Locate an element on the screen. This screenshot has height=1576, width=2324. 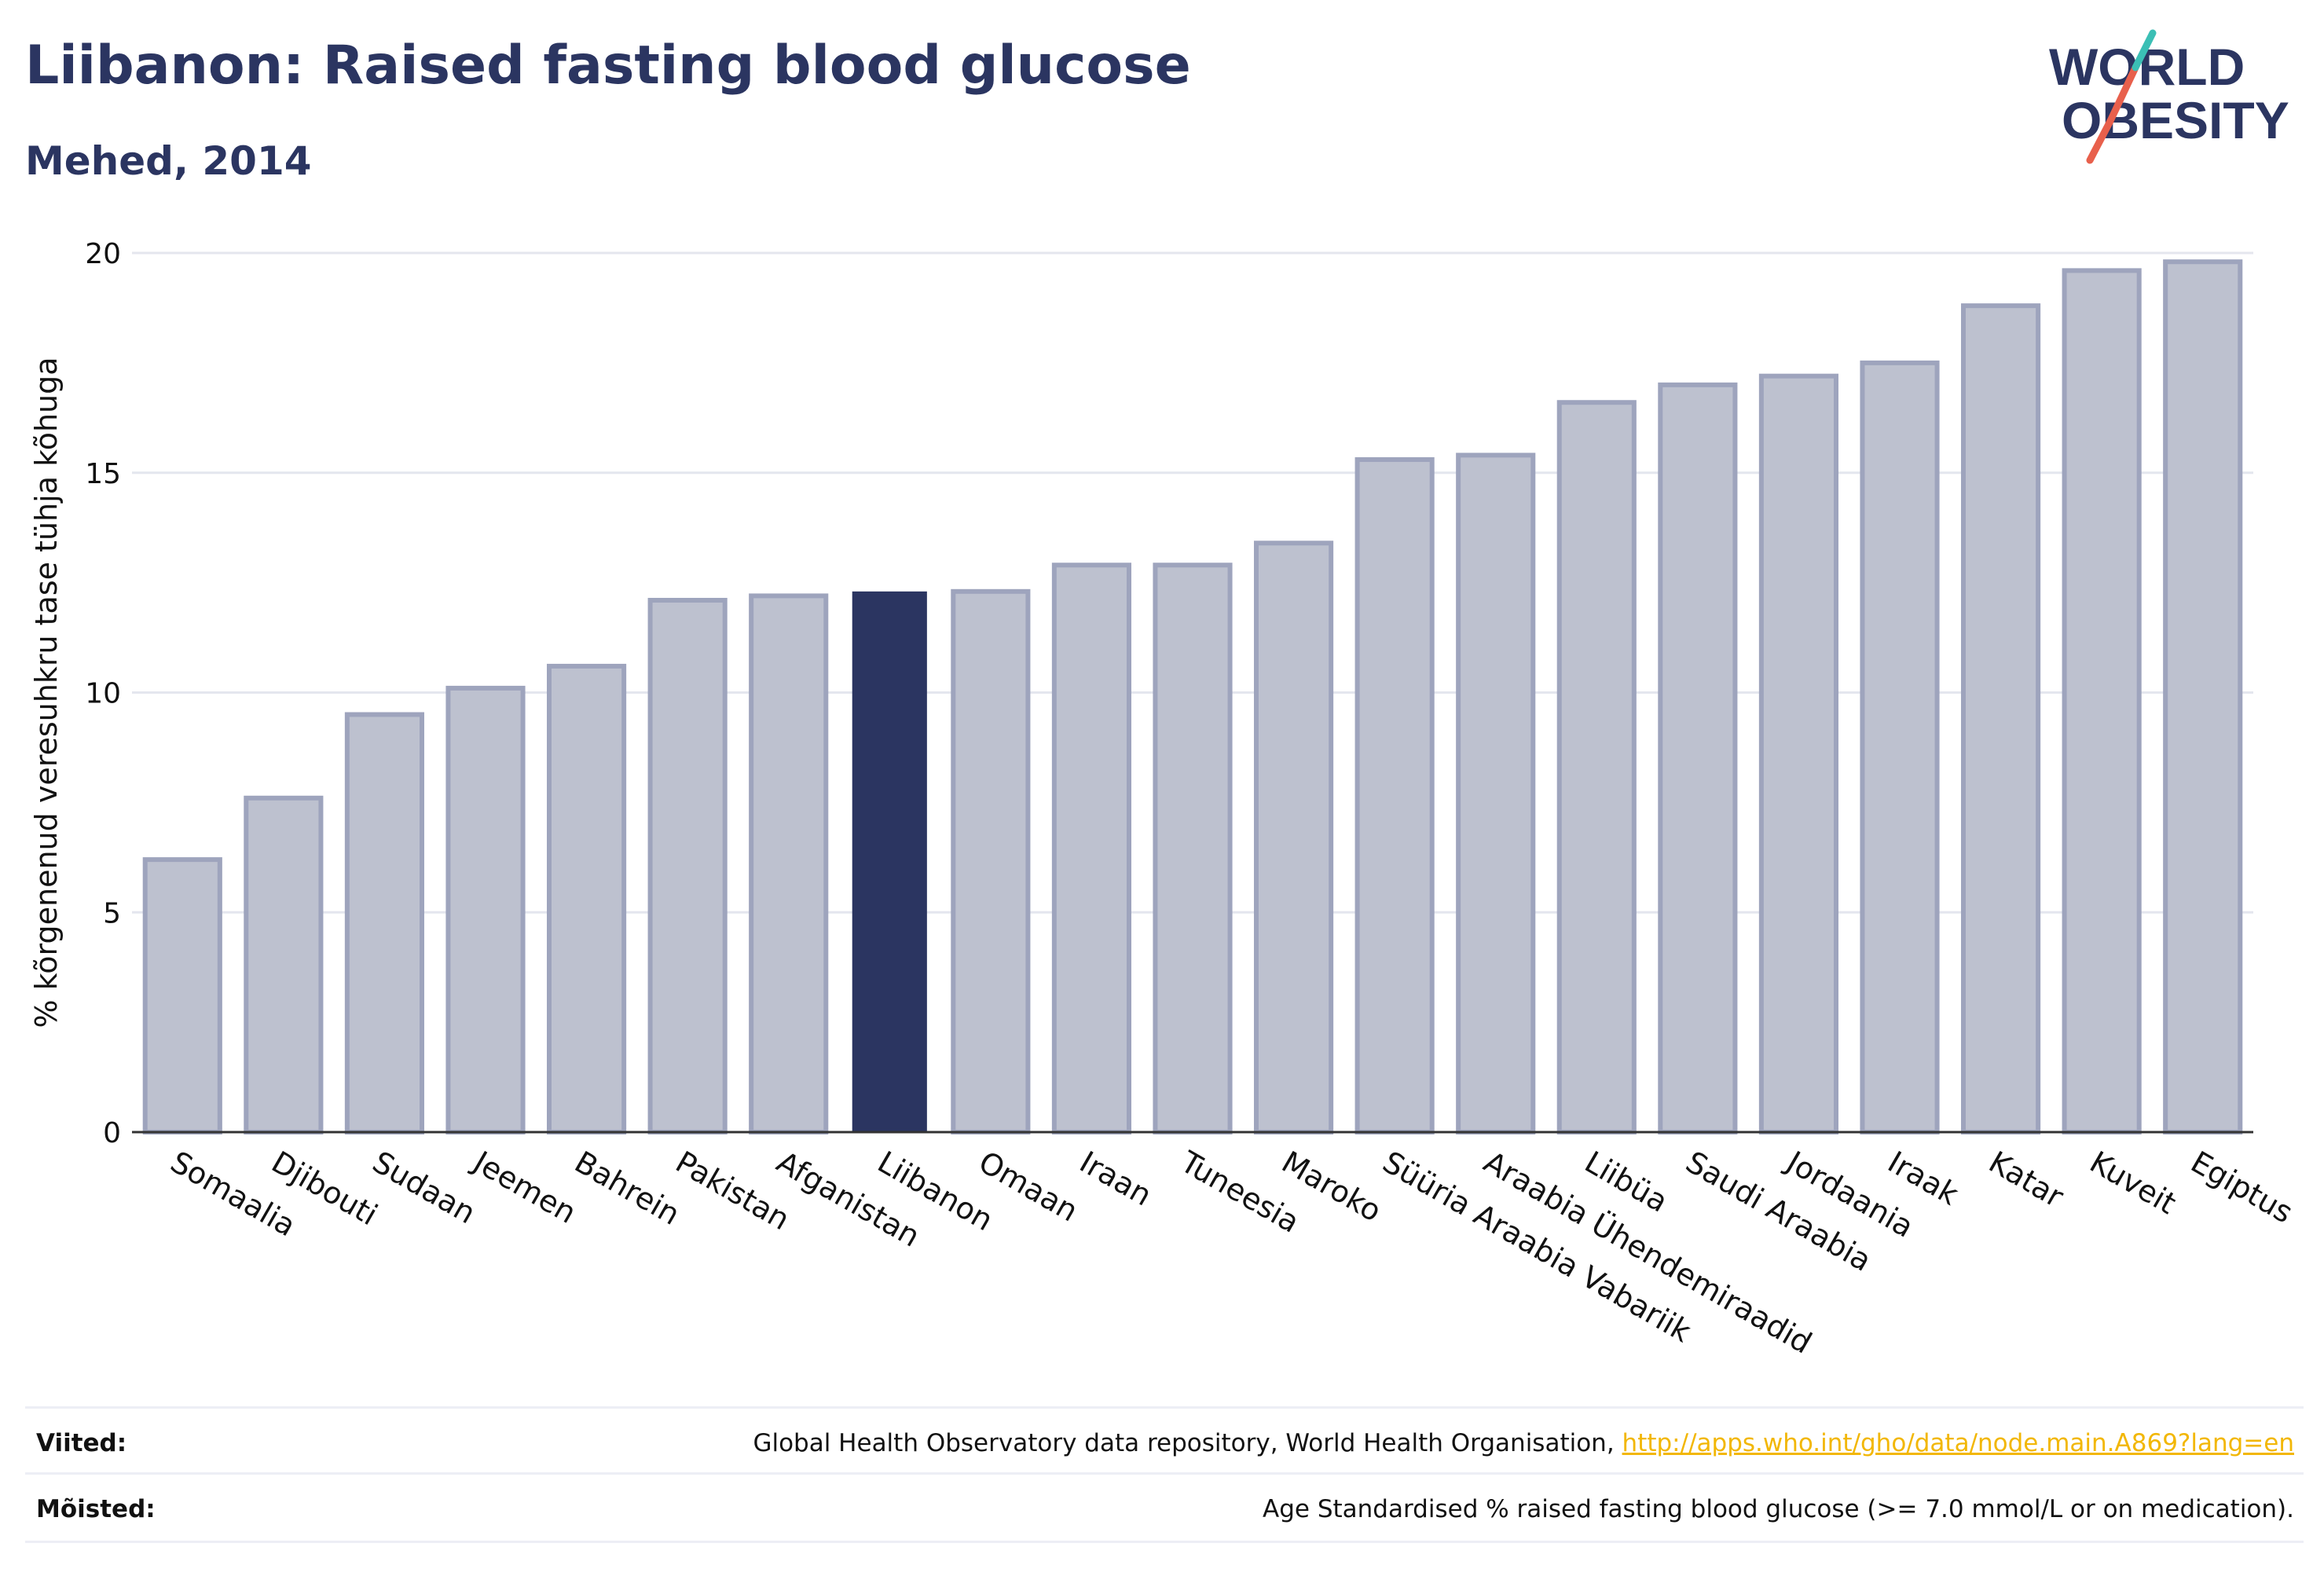
x-tick-label: Jeemen is located at coordinates (524, 1187).